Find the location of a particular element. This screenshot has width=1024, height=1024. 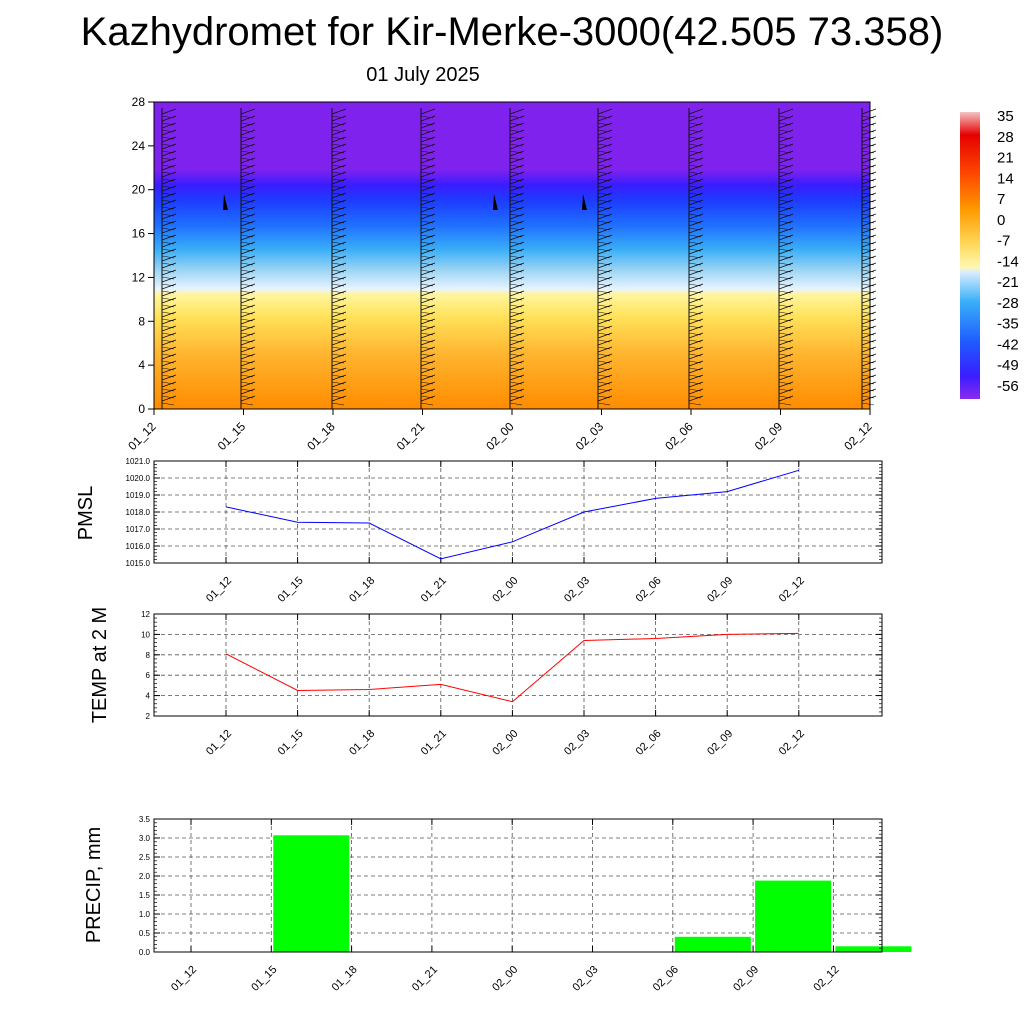

p1-x-tick-label: 01_21 is located at coordinates (434, 590).